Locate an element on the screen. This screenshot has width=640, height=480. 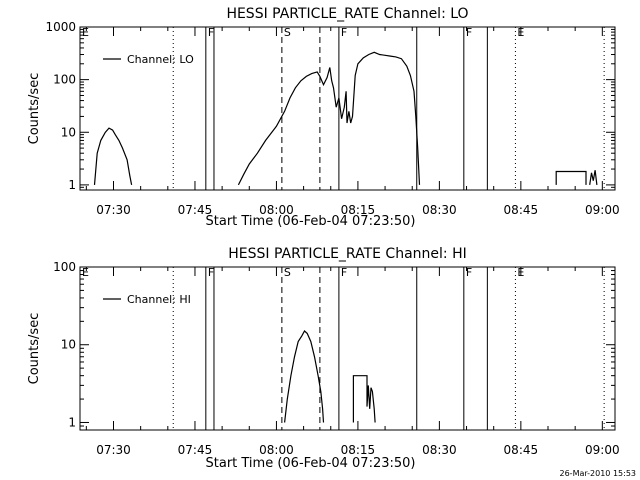
chart-title: HESSI PARTICLE_RATE Channel: HI is located at coordinates (347, 254).